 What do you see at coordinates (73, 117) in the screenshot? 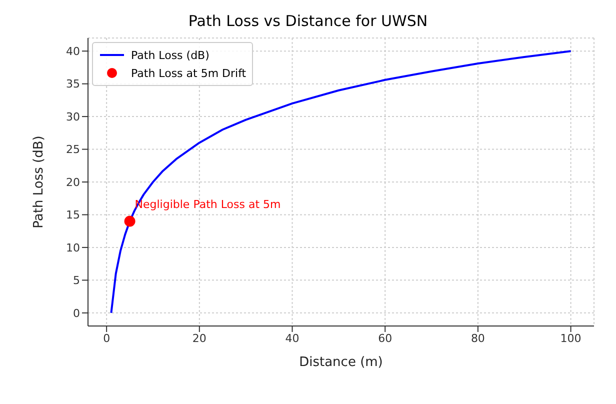
I see `y-tick-label: 30` at bounding box center [73, 117].